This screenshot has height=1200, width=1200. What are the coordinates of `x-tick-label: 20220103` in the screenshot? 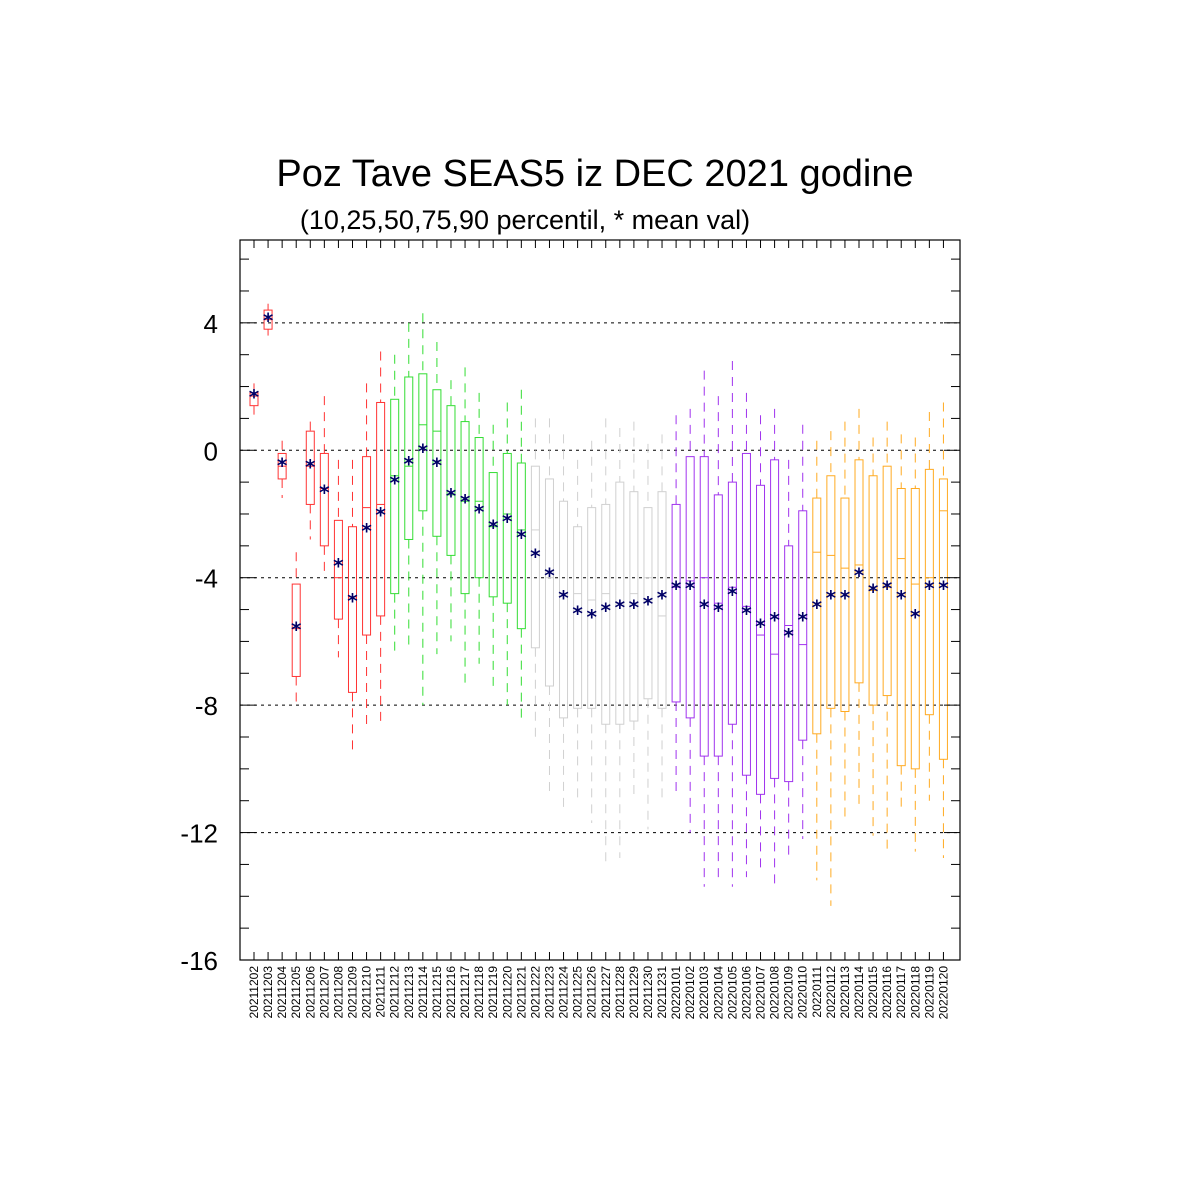 It's located at (704, 993).